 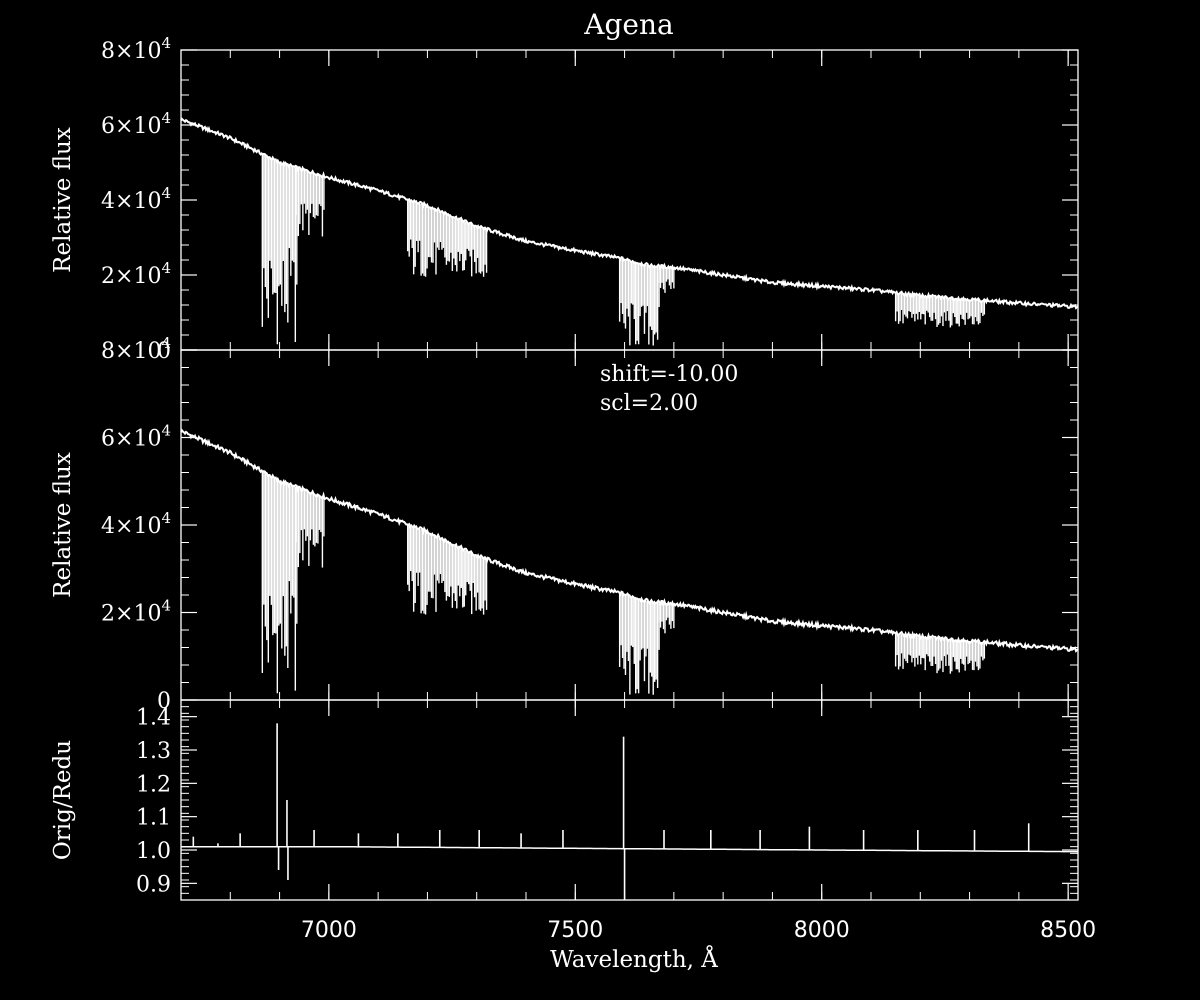 I want to click on x-tick-label: 8000, so click(x=822, y=930).